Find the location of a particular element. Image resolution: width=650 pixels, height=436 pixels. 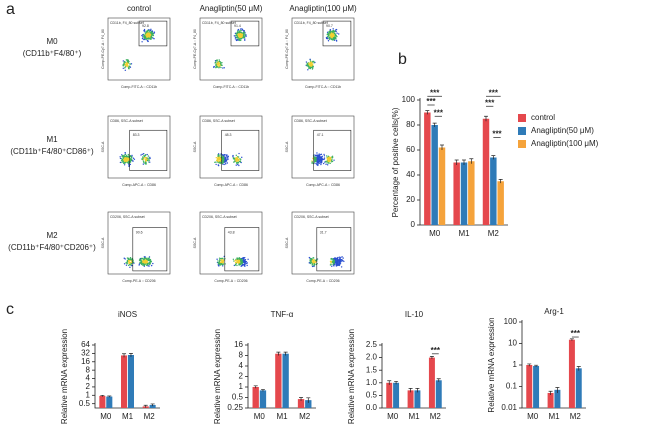

x-tick-label: M1 is located at coordinates (464, 233).